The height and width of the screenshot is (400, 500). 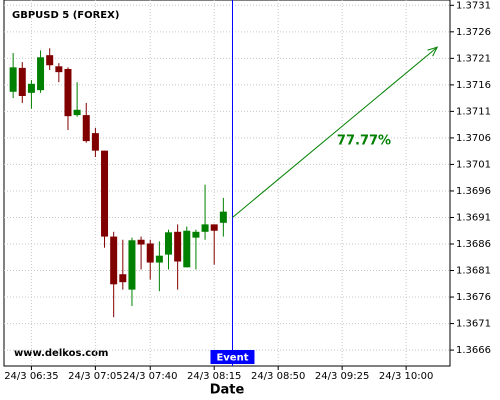 What do you see at coordinates (227, 390) in the screenshot?
I see `x-axis-label: Date` at bounding box center [227, 390].